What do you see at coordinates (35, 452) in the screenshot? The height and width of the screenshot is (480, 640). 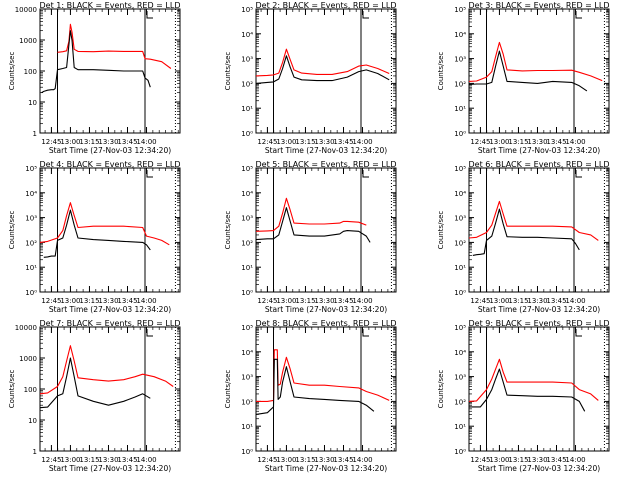 I see `y-tick-label: 1` at bounding box center [35, 452].